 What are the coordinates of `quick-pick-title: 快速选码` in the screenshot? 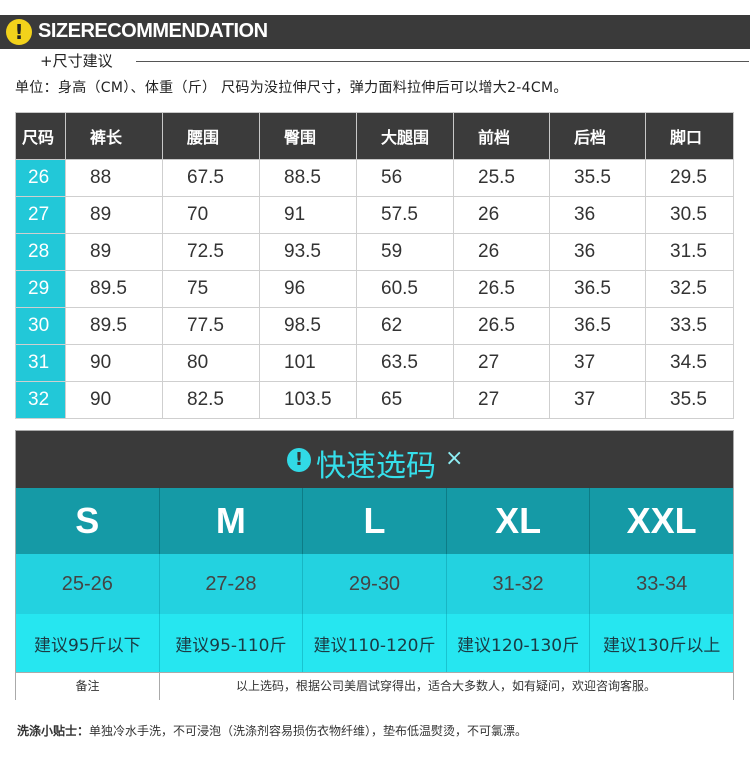 It's located at (376, 466).